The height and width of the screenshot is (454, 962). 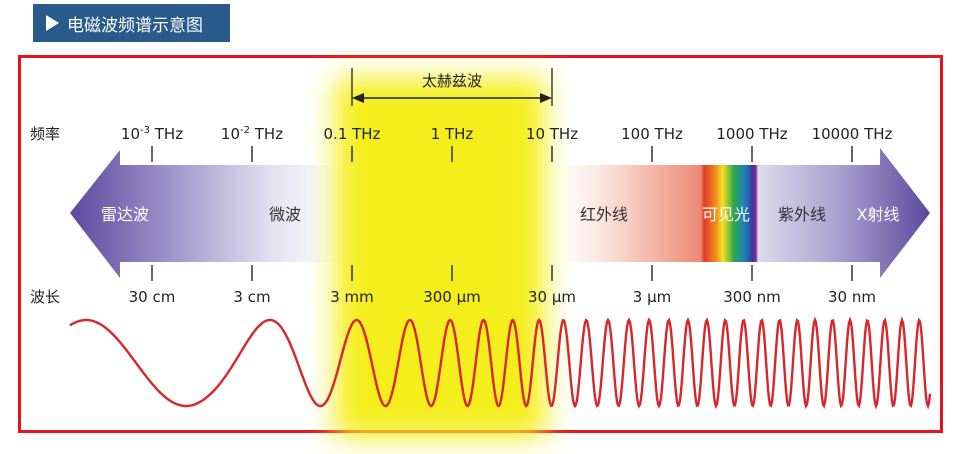 I want to click on wavelength-label: 3 µm, so click(x=652, y=297).